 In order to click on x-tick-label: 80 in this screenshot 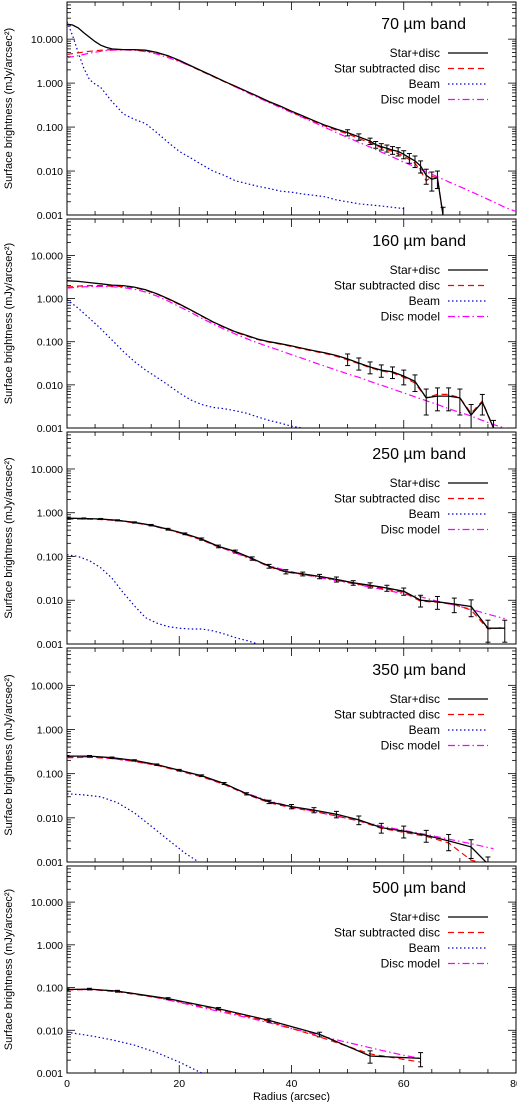, I will do `click(513, 1084)`.